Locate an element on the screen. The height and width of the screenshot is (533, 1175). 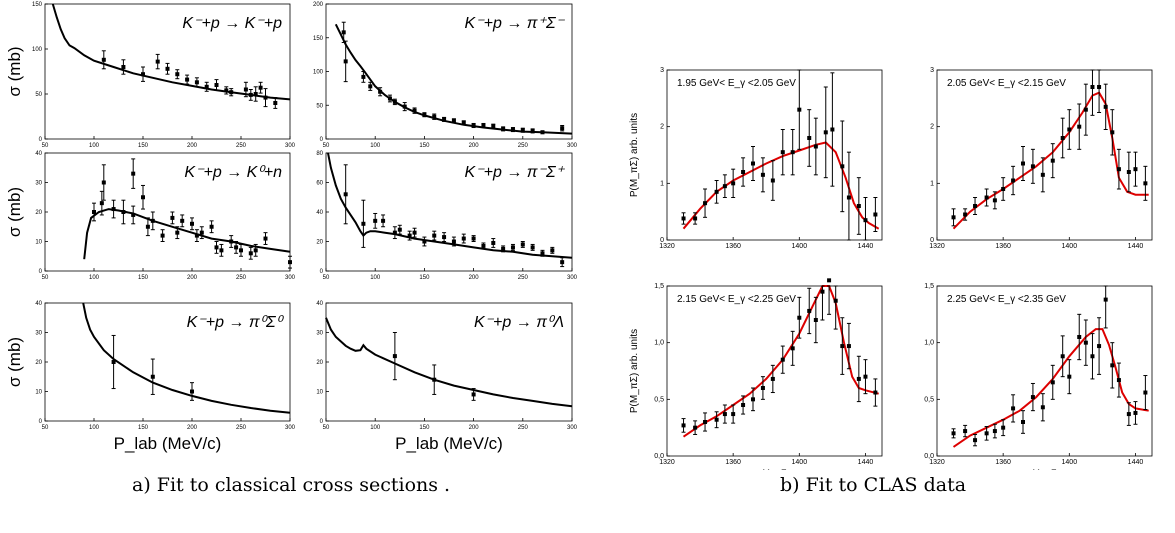
chart-title: 2.25 GeV< E_γ <2.35 GeV is located at coordinates (1006, 299).